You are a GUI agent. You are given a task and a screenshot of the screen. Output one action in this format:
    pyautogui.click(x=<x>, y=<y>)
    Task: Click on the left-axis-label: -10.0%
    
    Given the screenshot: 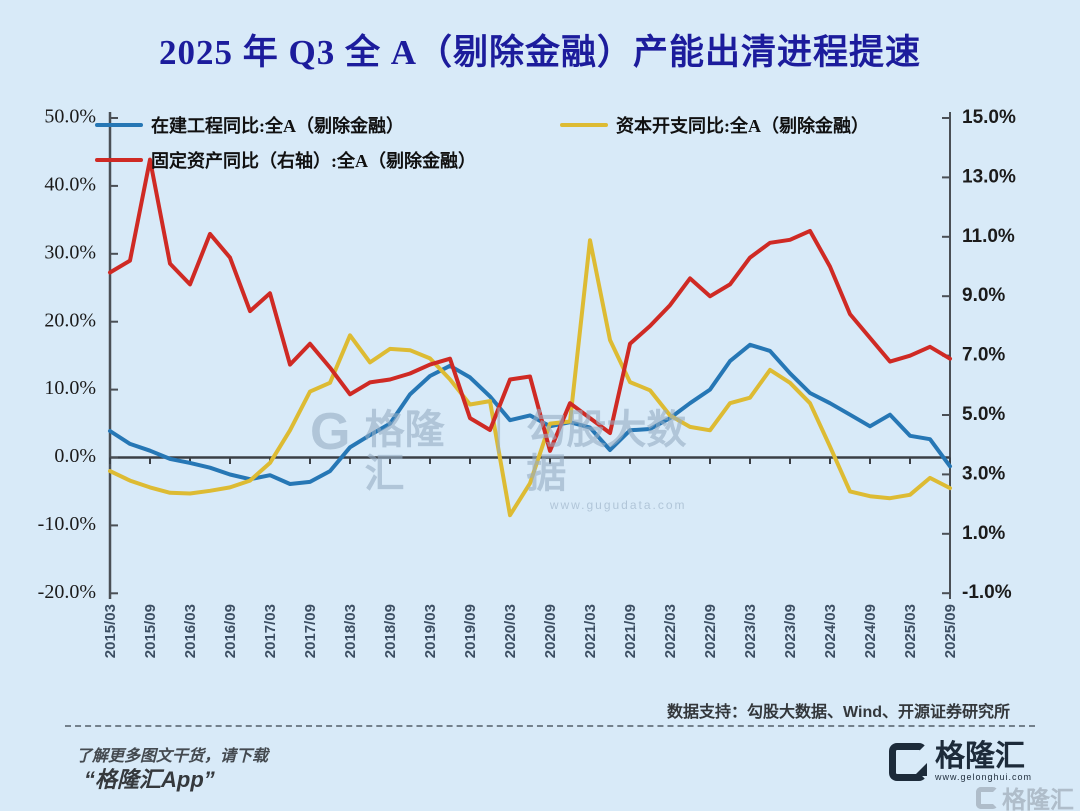 What is the action you would take?
    pyautogui.click(x=67, y=524)
    